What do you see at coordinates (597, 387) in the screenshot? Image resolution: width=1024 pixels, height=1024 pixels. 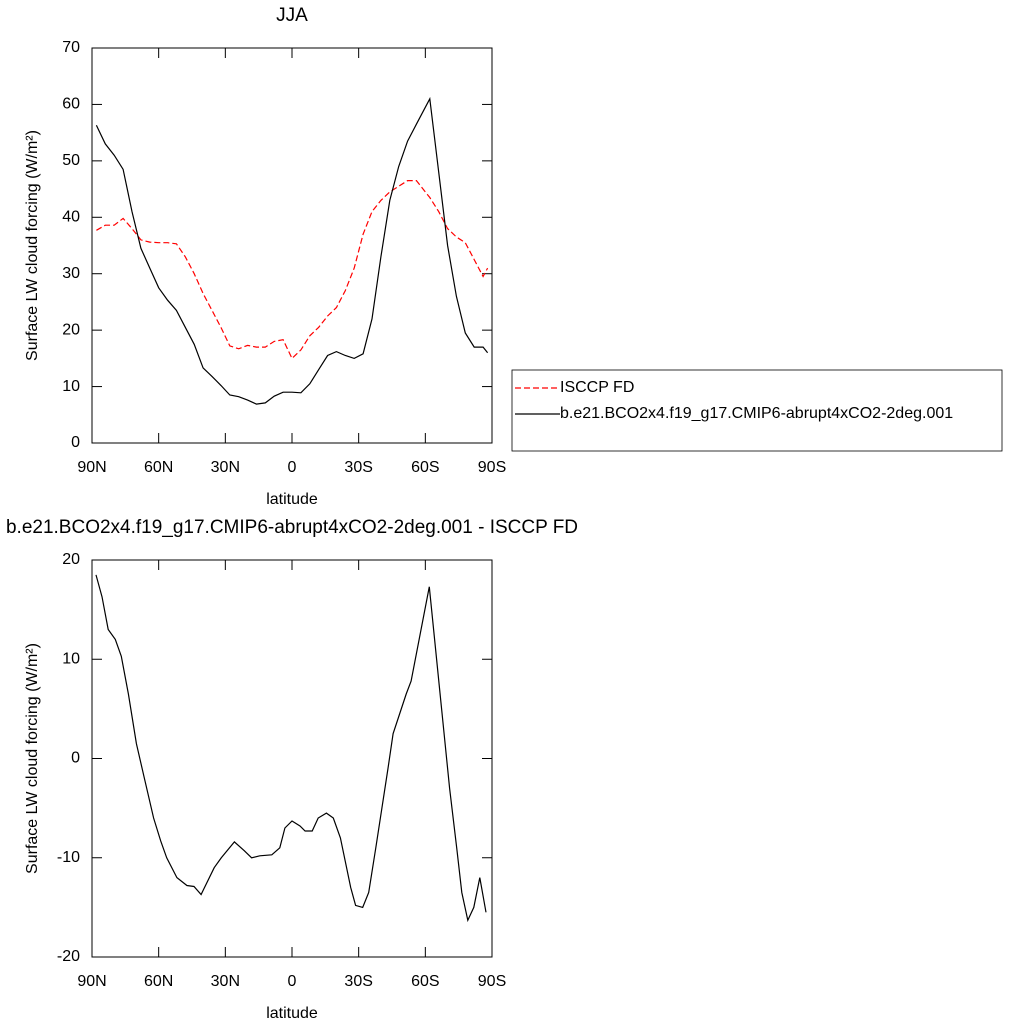 I see `legend-label: ISCCP FD` at bounding box center [597, 387].